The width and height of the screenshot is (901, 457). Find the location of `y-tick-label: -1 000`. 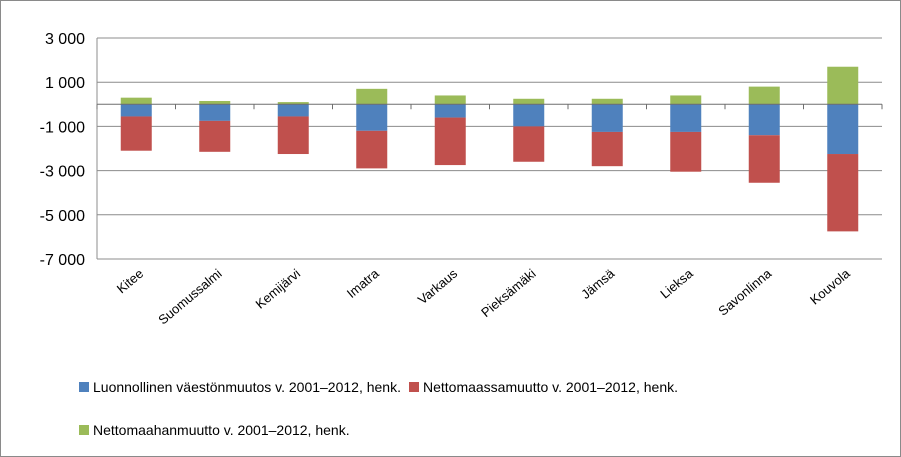

y-tick-label: -1 000 is located at coordinates (62, 127).